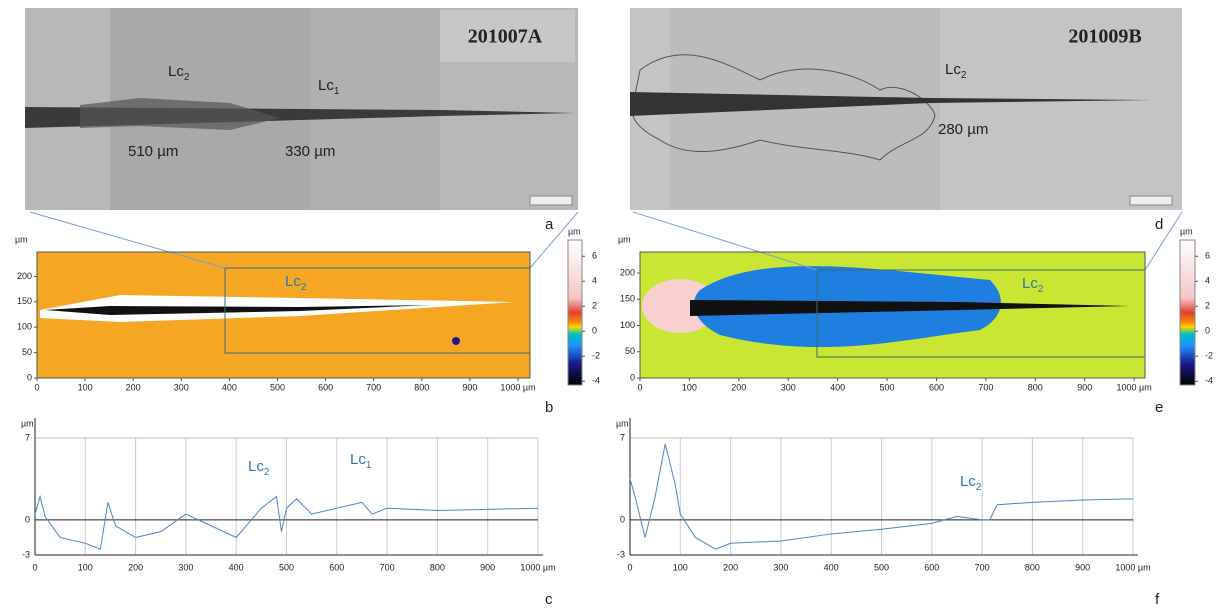  Describe the element at coordinates (1104, 37) in the screenshot. I see `sample-id: 201009B` at that location.